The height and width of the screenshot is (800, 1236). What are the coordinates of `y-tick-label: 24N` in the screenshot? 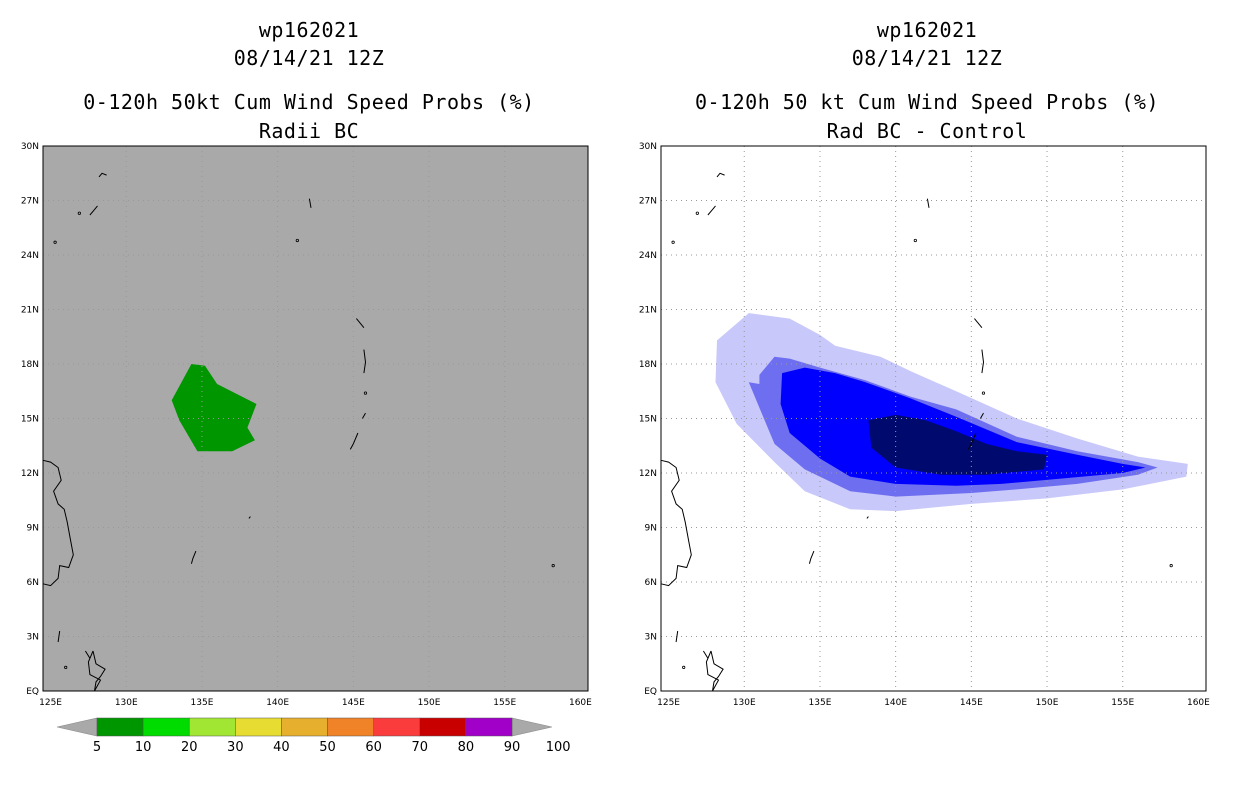 It's located at (648, 256).